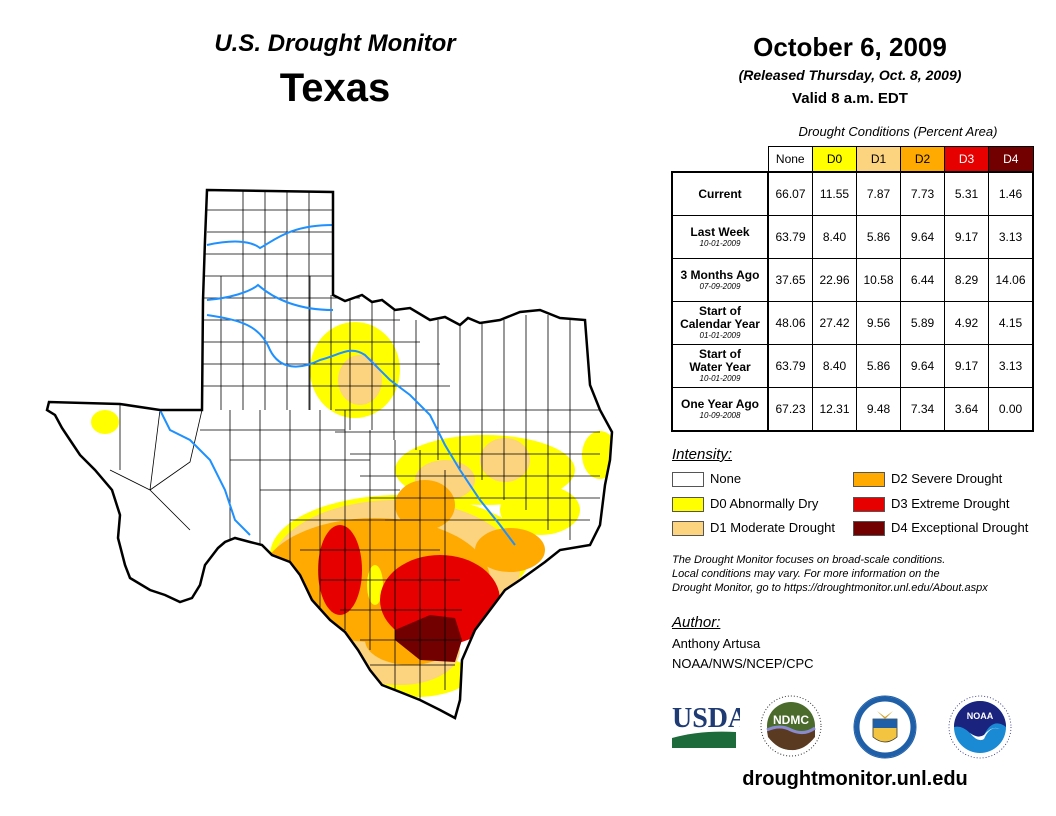 The width and height of the screenshot is (1056, 816). I want to click on row-label: Last Week, so click(720, 231).